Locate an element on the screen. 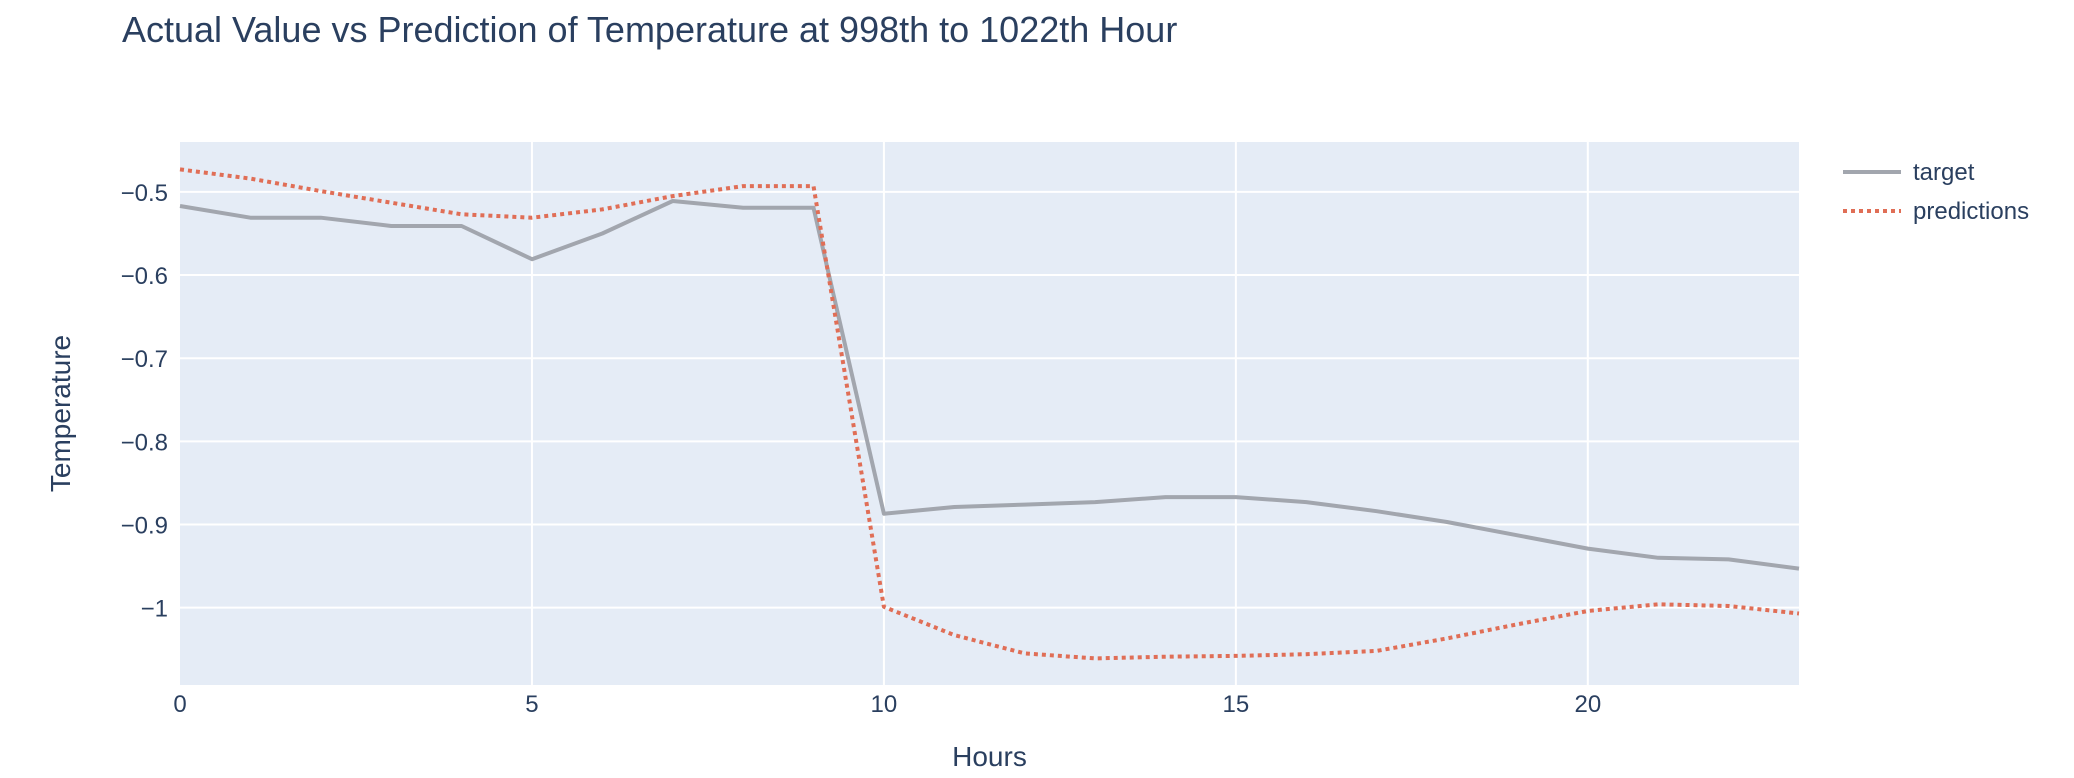 Image resolution: width=2074 pixels, height=778 pixels. legend-label: target is located at coordinates (1944, 172).